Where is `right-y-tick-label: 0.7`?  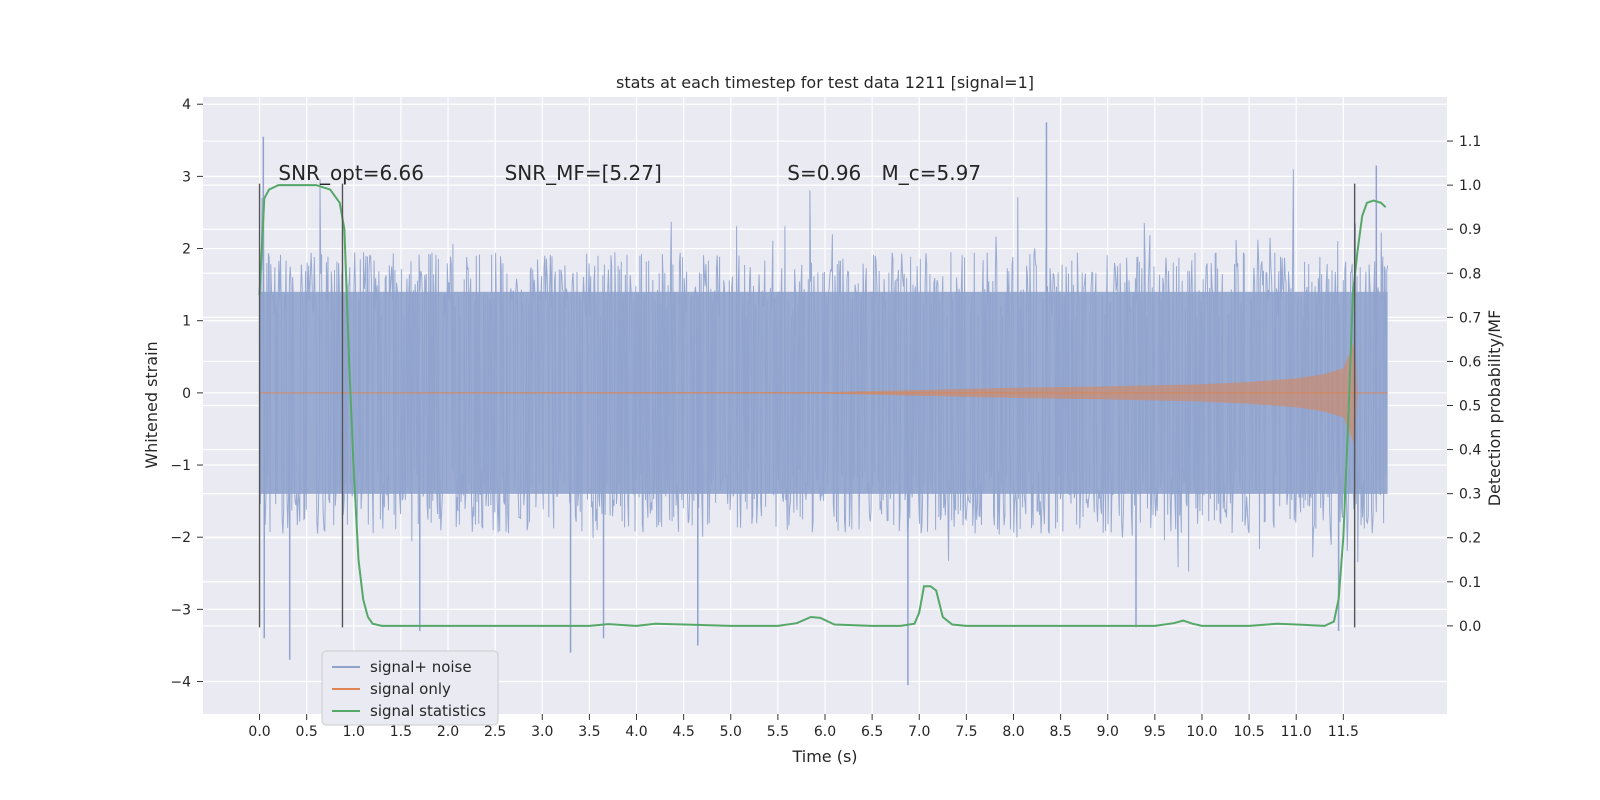
right-y-tick-label: 0.7 is located at coordinates (1470, 318).